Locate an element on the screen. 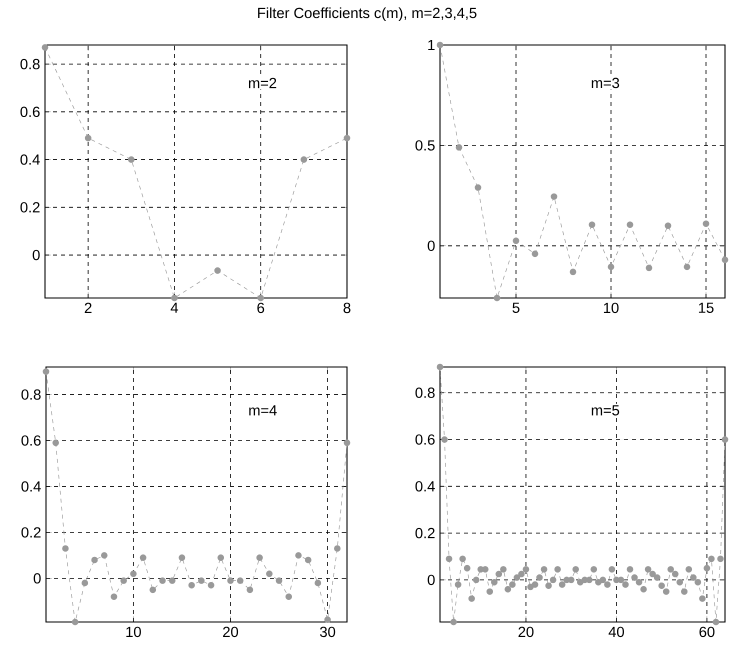 This screenshot has height=654, width=735. x-tick-label: 60 is located at coordinates (707, 632).